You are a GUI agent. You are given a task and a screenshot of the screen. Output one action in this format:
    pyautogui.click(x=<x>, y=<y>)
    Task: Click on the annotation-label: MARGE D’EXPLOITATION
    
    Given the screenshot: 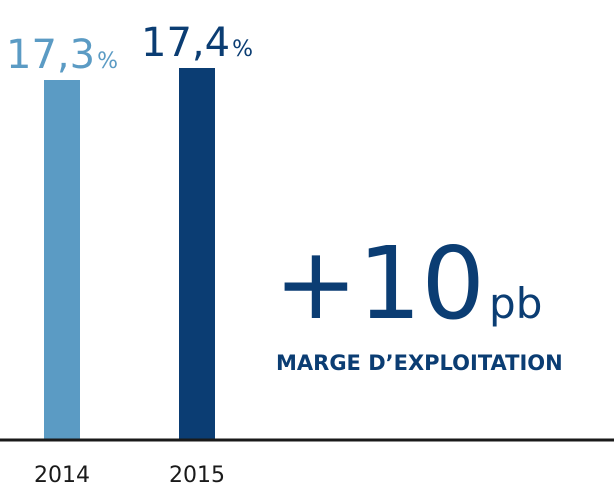 What is the action you would take?
    pyautogui.click(x=419, y=363)
    